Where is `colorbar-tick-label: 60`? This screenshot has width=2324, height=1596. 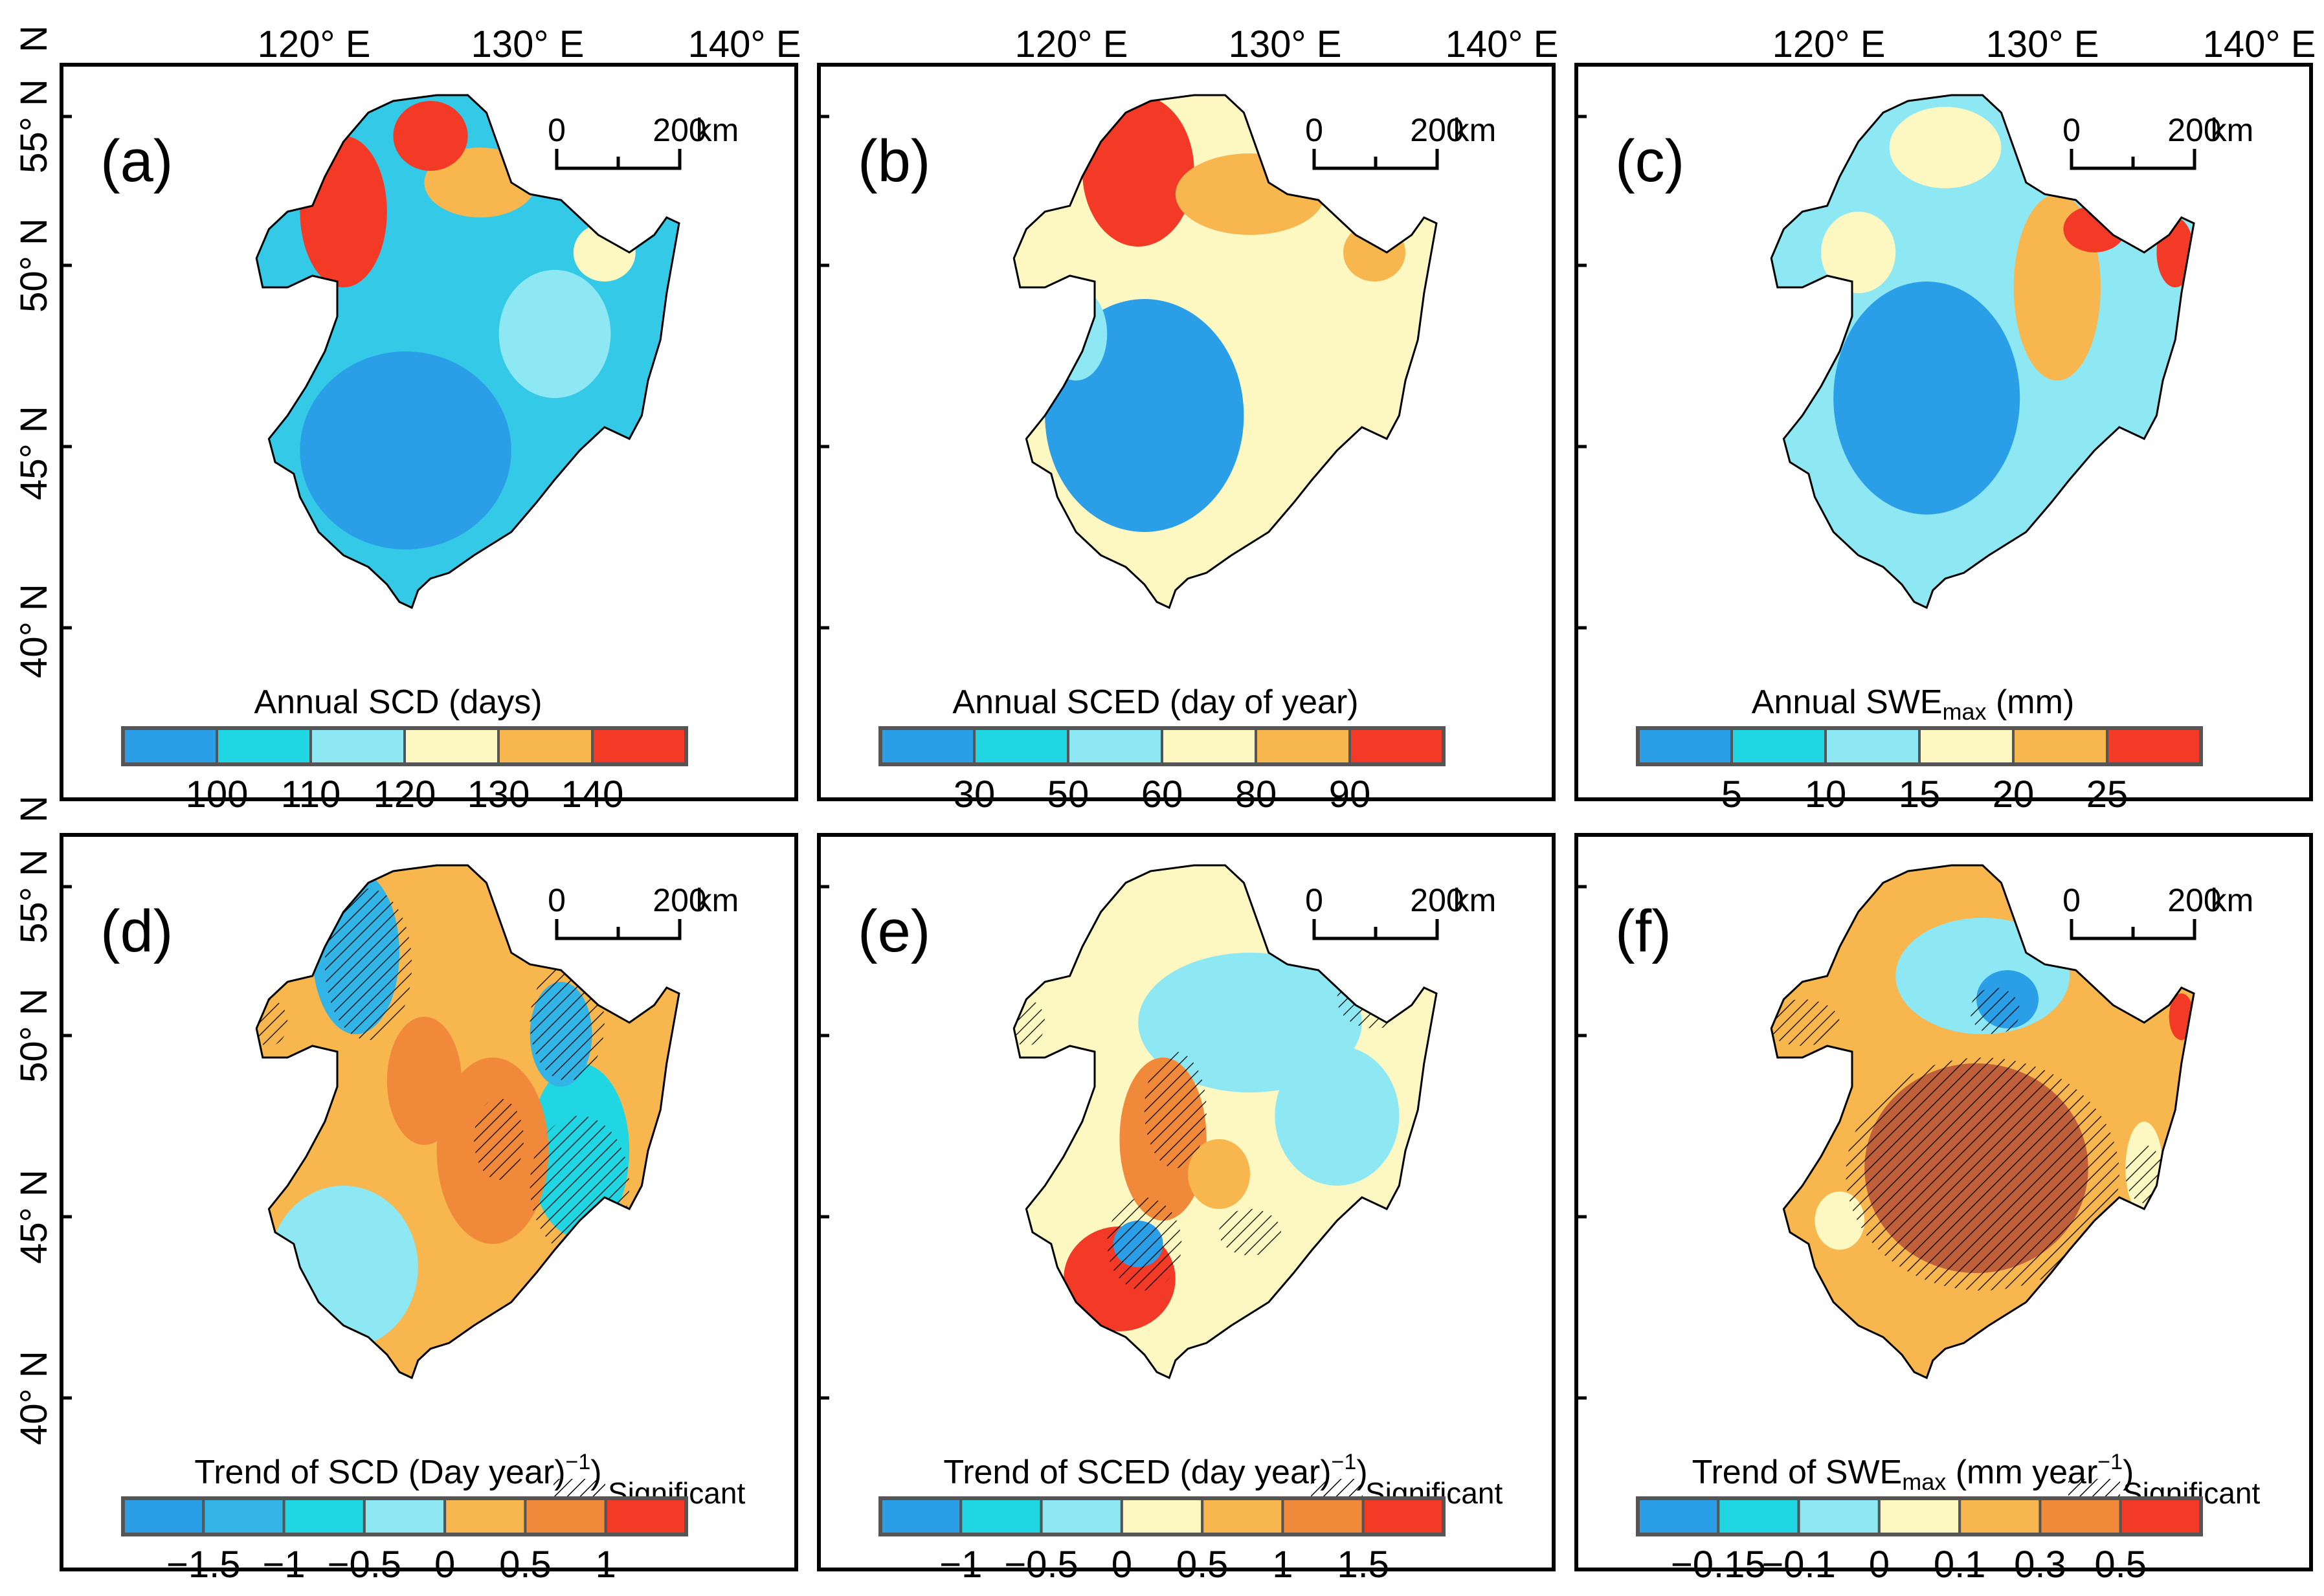 colorbar-tick-label: 60 is located at coordinates (1162, 794).